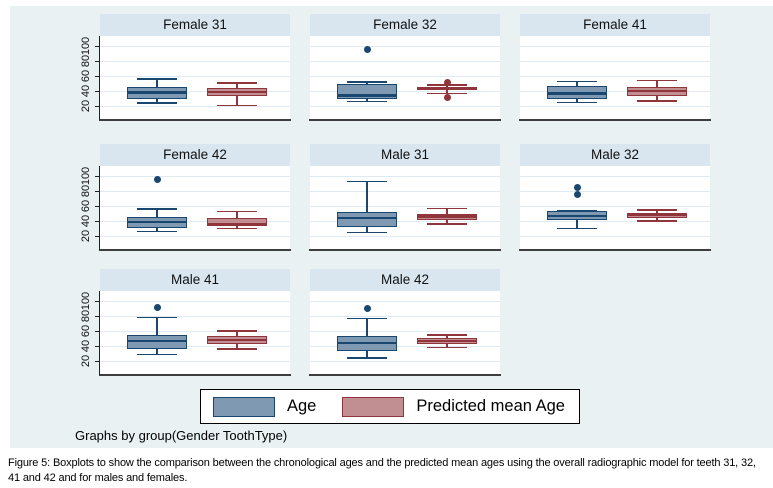  I want to click on legend-swatch-age, so click(244, 406).